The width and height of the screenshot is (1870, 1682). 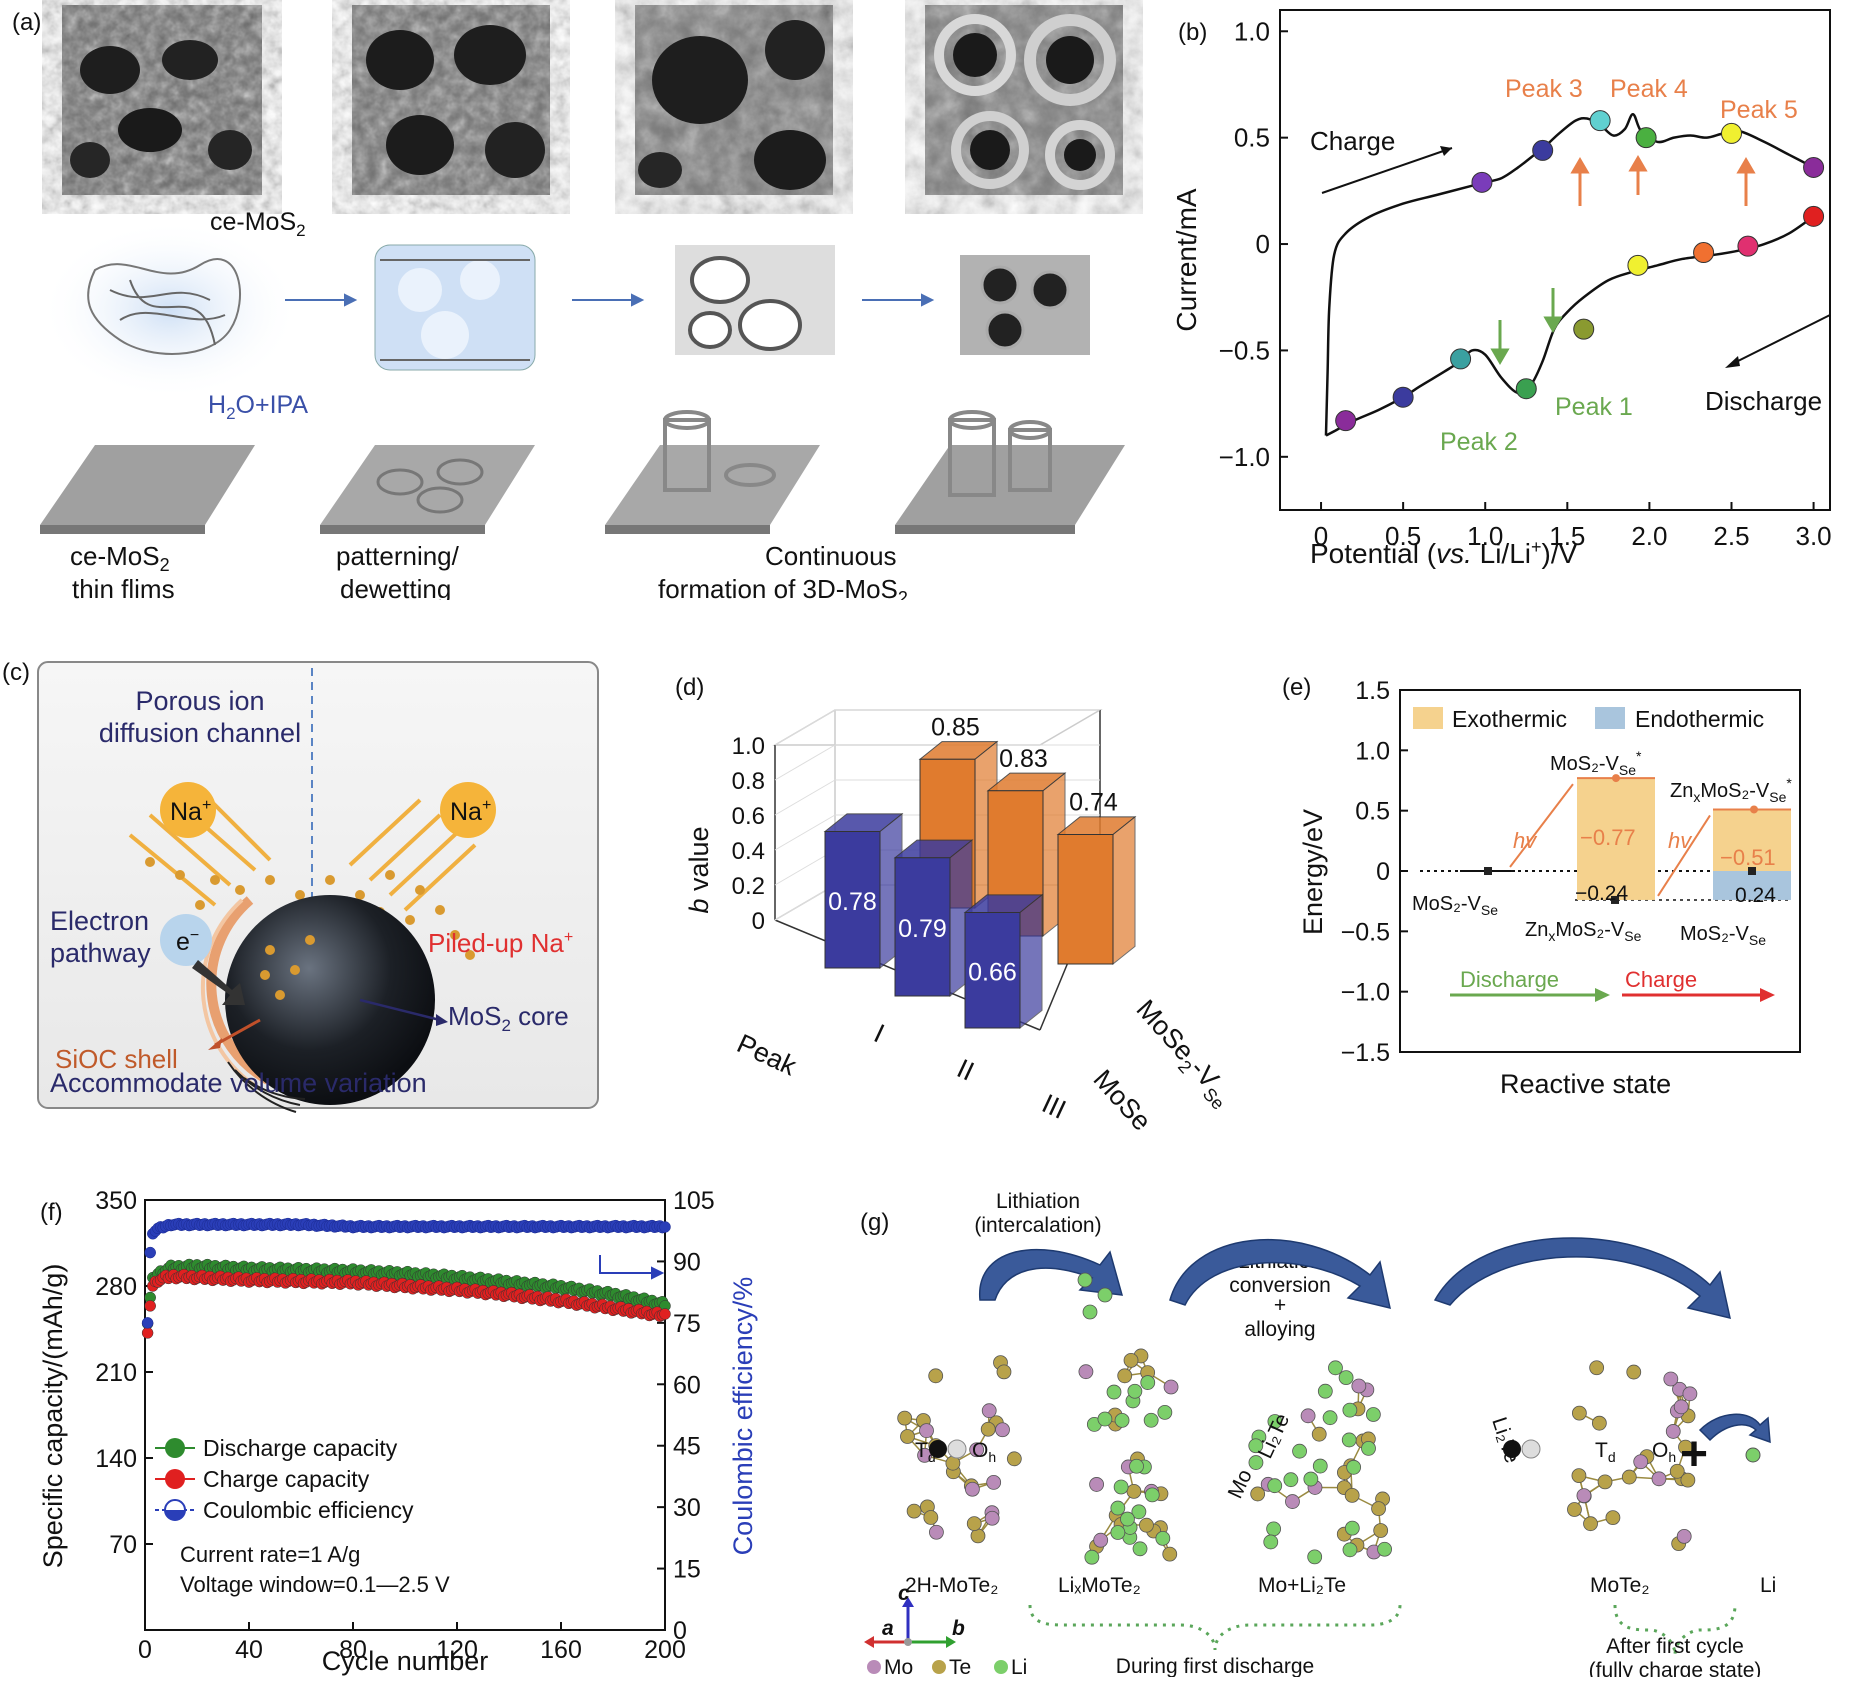 What do you see at coordinates (300, 1448) in the screenshot?
I see `legend-discharge: Discharge capacity` at bounding box center [300, 1448].